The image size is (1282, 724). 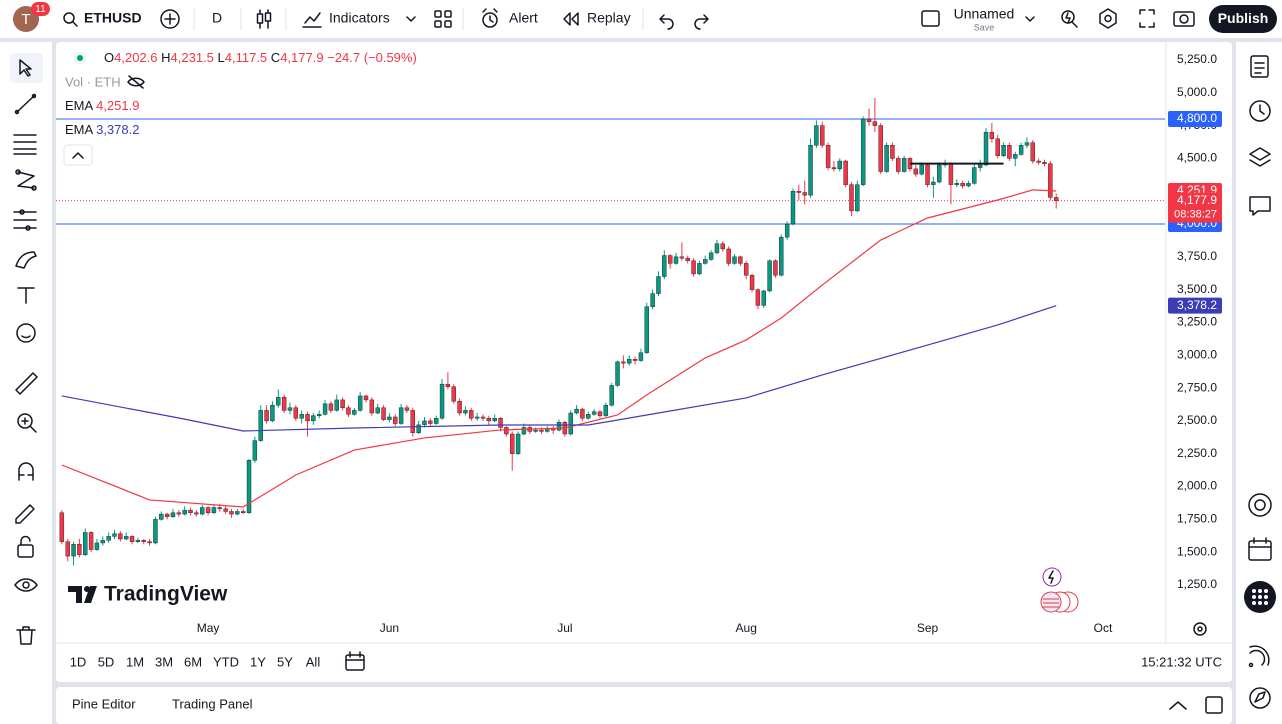 What do you see at coordinates (136, 82) in the screenshot?
I see `hidden-icon` at bounding box center [136, 82].